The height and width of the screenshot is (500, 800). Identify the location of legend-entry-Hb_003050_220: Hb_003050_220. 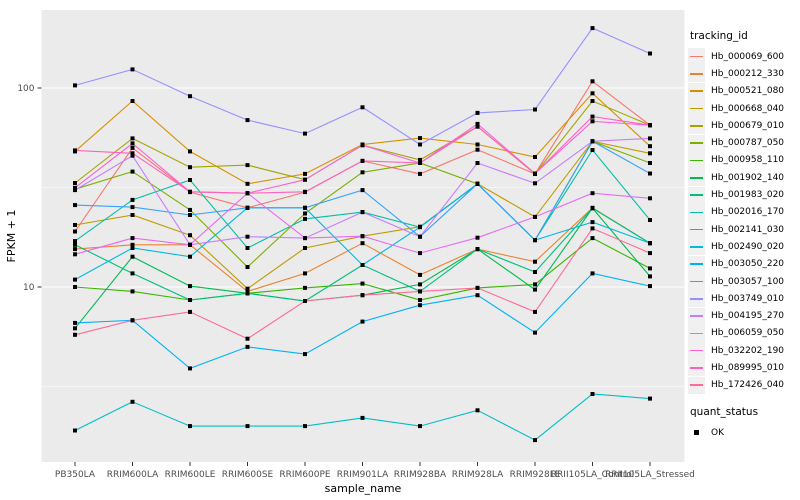
(744, 264).